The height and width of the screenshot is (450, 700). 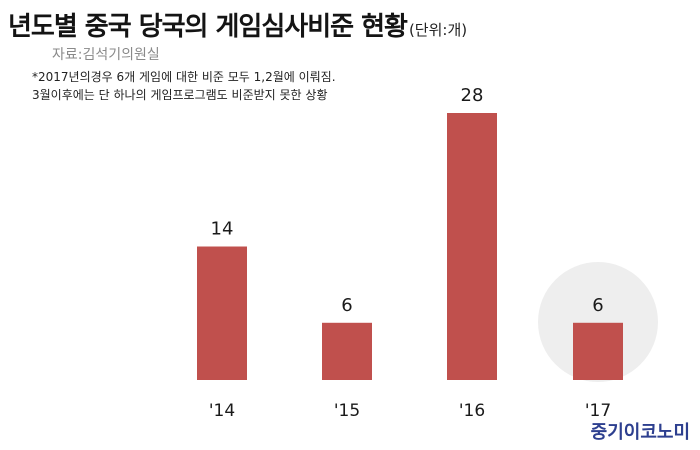 I want to click on data-label-2: 28, so click(x=472, y=95).